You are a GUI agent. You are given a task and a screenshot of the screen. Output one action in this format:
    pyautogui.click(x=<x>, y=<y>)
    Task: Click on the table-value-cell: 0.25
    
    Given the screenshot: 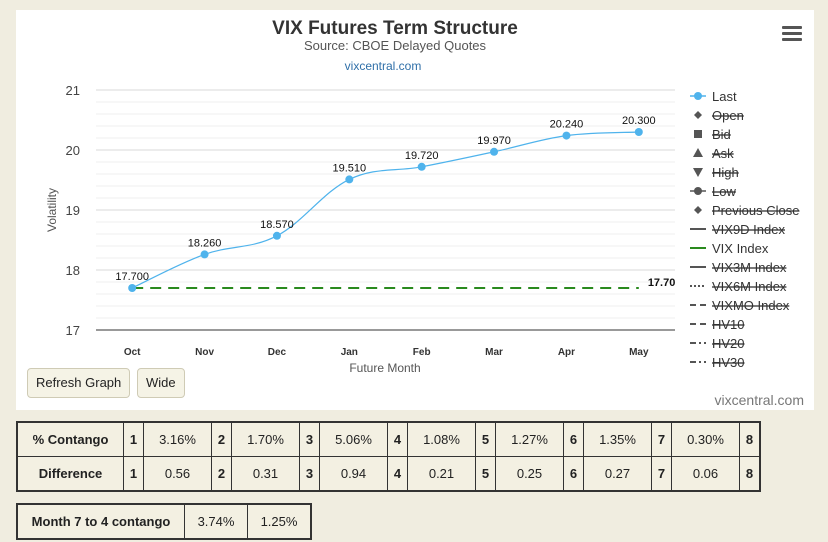 What is the action you would take?
    pyautogui.click(x=529, y=474)
    